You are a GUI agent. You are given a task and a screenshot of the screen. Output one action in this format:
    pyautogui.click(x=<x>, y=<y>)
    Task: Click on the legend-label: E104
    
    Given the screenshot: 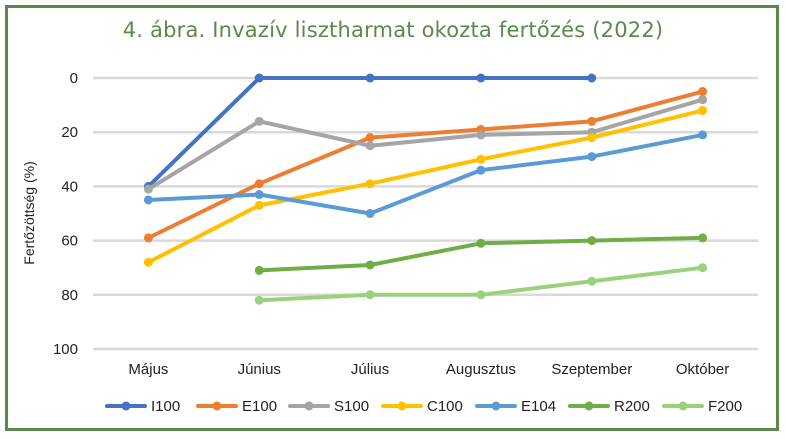 What is the action you would take?
    pyautogui.click(x=538, y=406)
    